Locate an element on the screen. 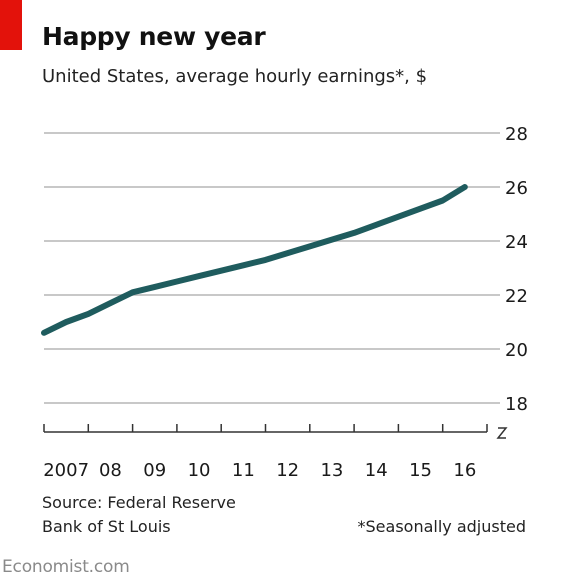  x-tick-label: 13 is located at coordinates (331, 470).